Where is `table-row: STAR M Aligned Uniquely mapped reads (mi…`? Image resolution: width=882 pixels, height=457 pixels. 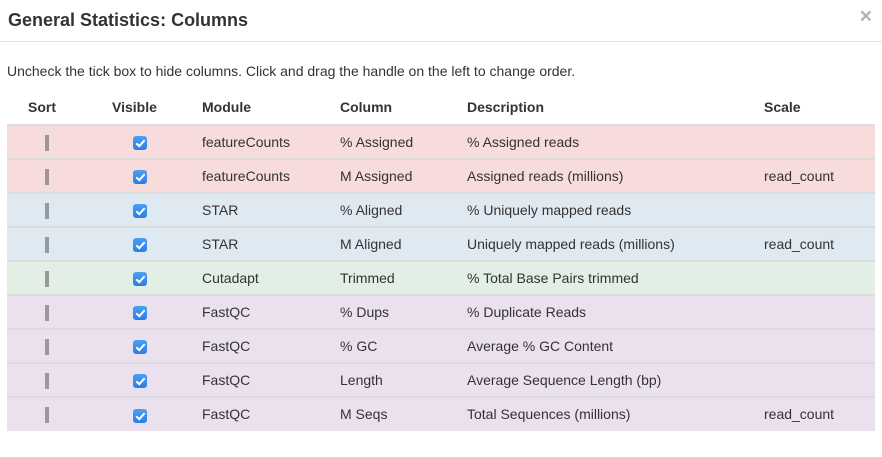 table-row: STAR M Aligned Uniquely mapped reads (mi… is located at coordinates (441, 243).